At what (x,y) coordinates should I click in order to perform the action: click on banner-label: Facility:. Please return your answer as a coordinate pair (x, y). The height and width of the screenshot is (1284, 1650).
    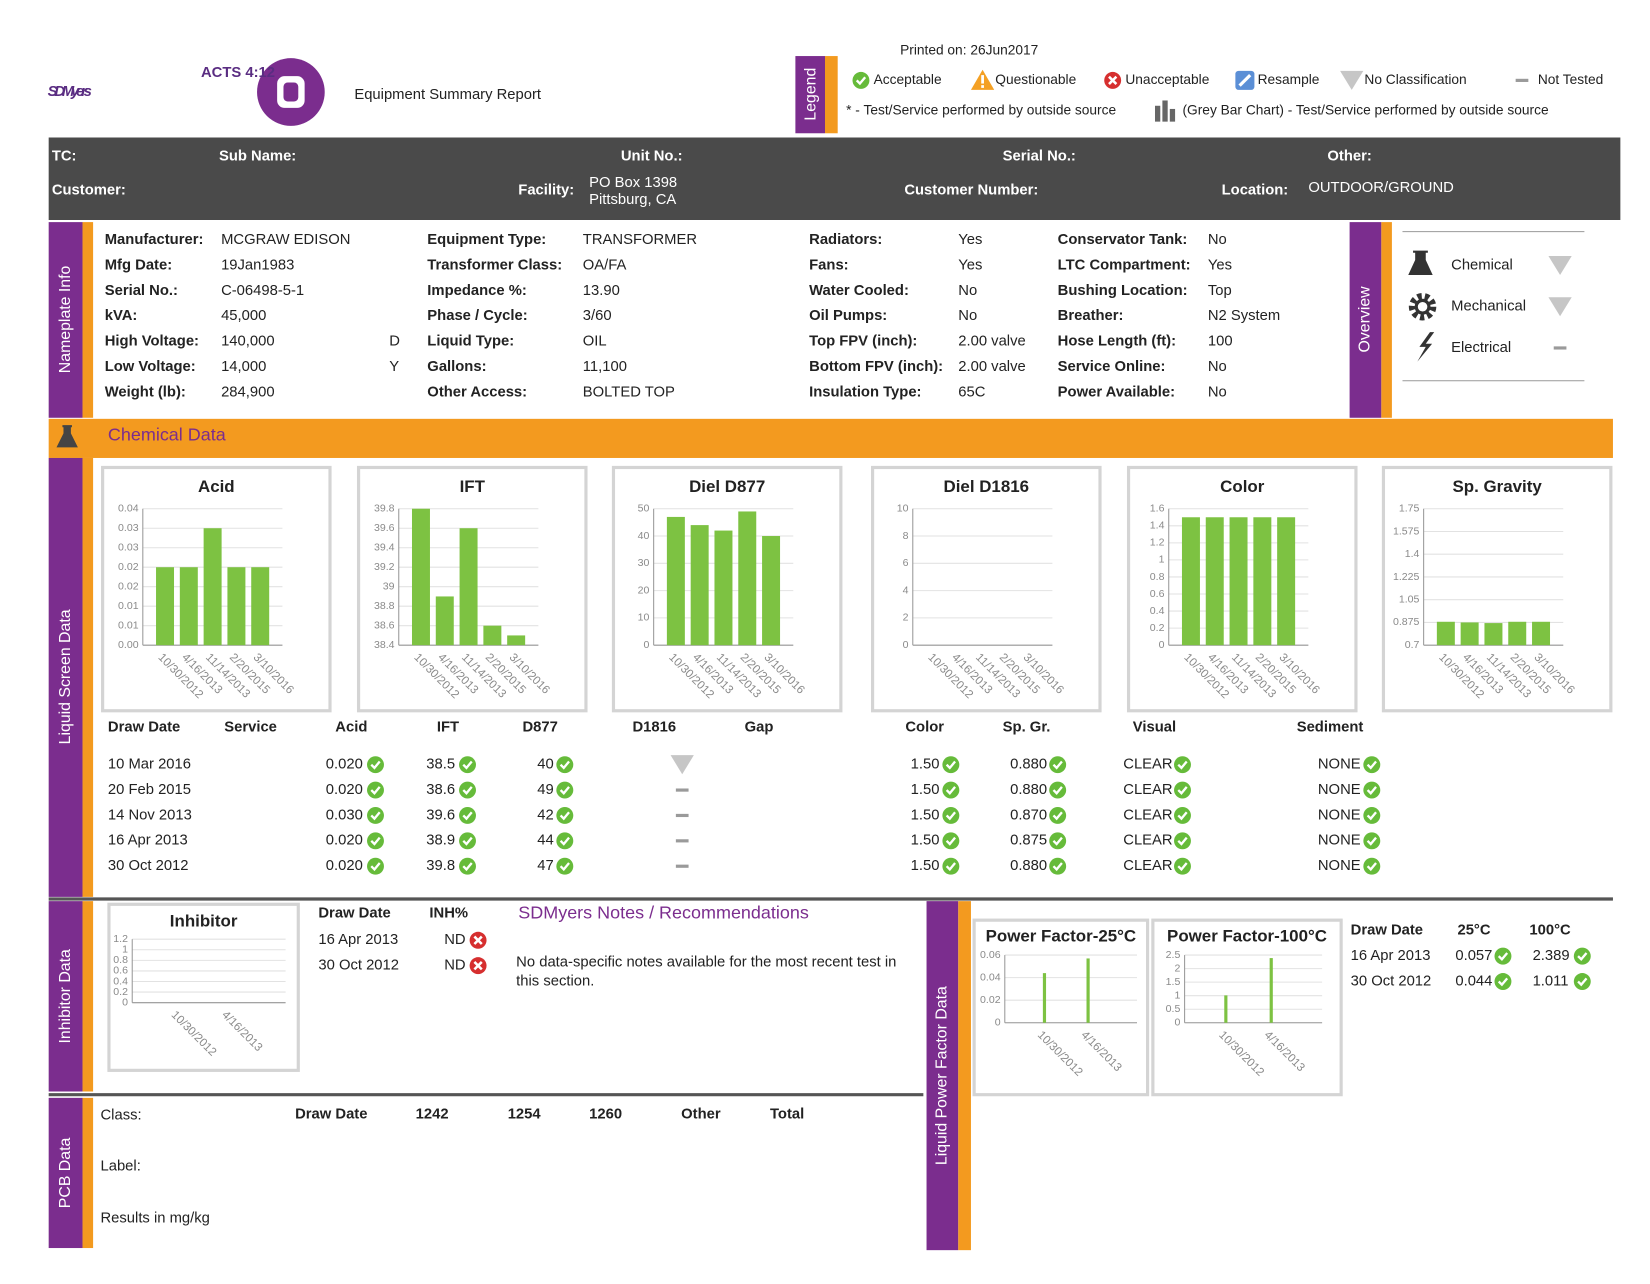
    Looking at the image, I should click on (546, 190).